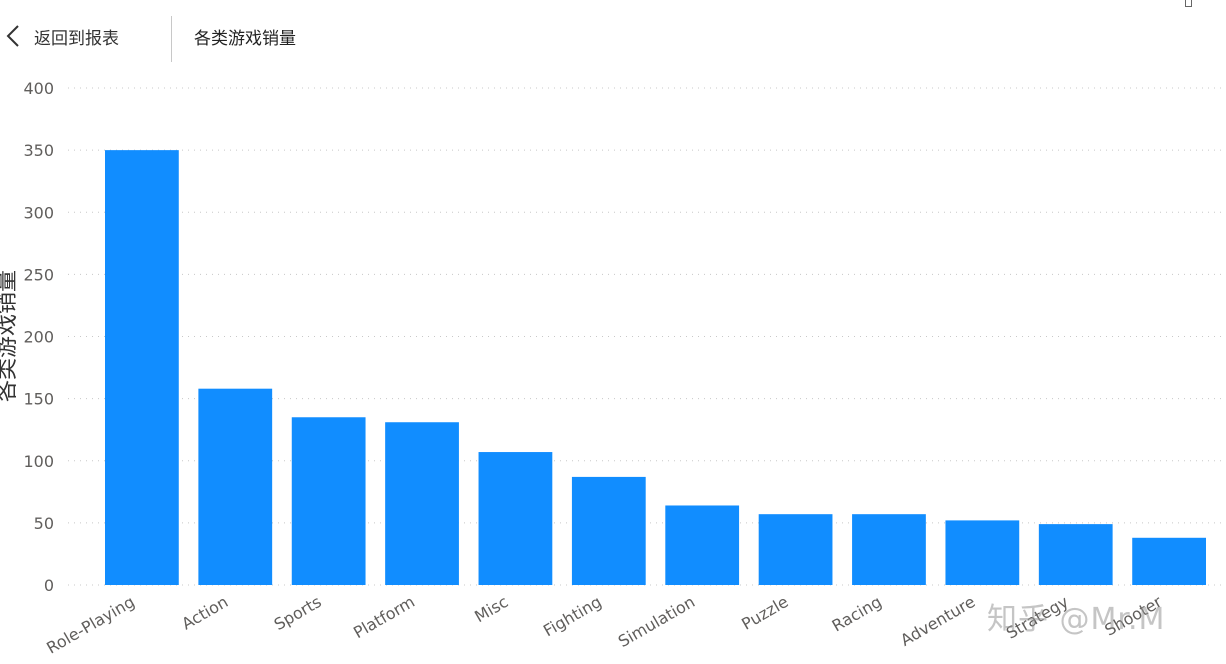 The width and height of the screenshot is (1226, 664). I want to click on page-title: 各类游戏销量, so click(245, 39).